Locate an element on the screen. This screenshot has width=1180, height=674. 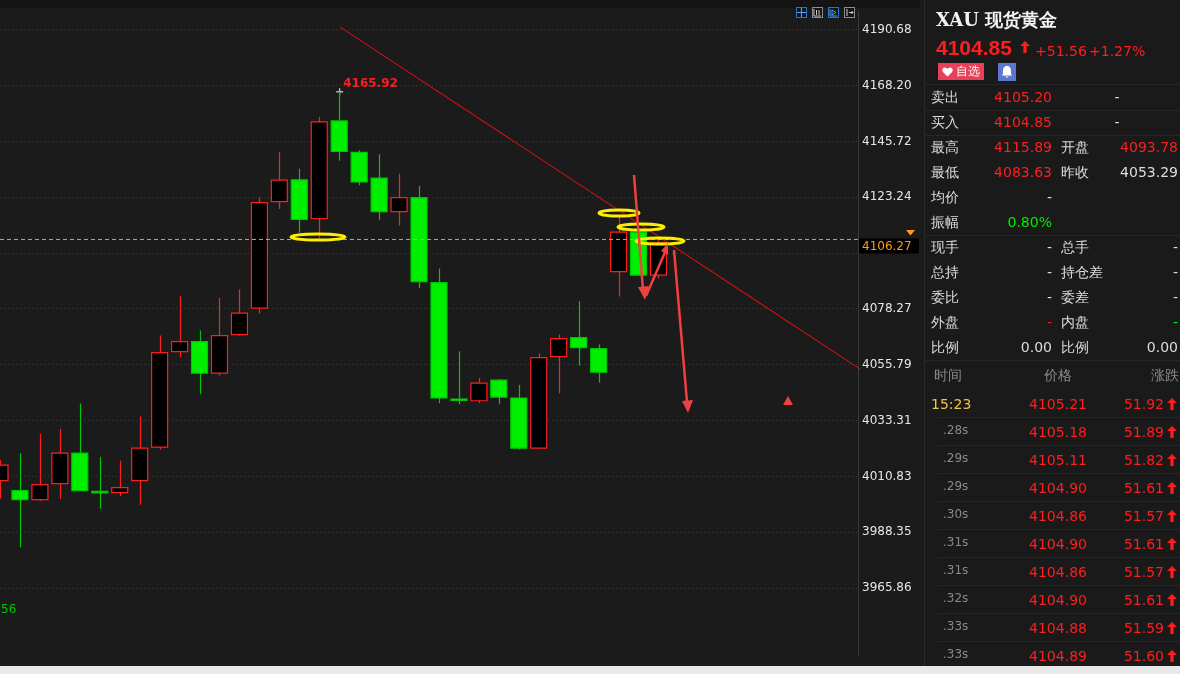
y-tick-label: 3965.86 is located at coordinates (887, 587).